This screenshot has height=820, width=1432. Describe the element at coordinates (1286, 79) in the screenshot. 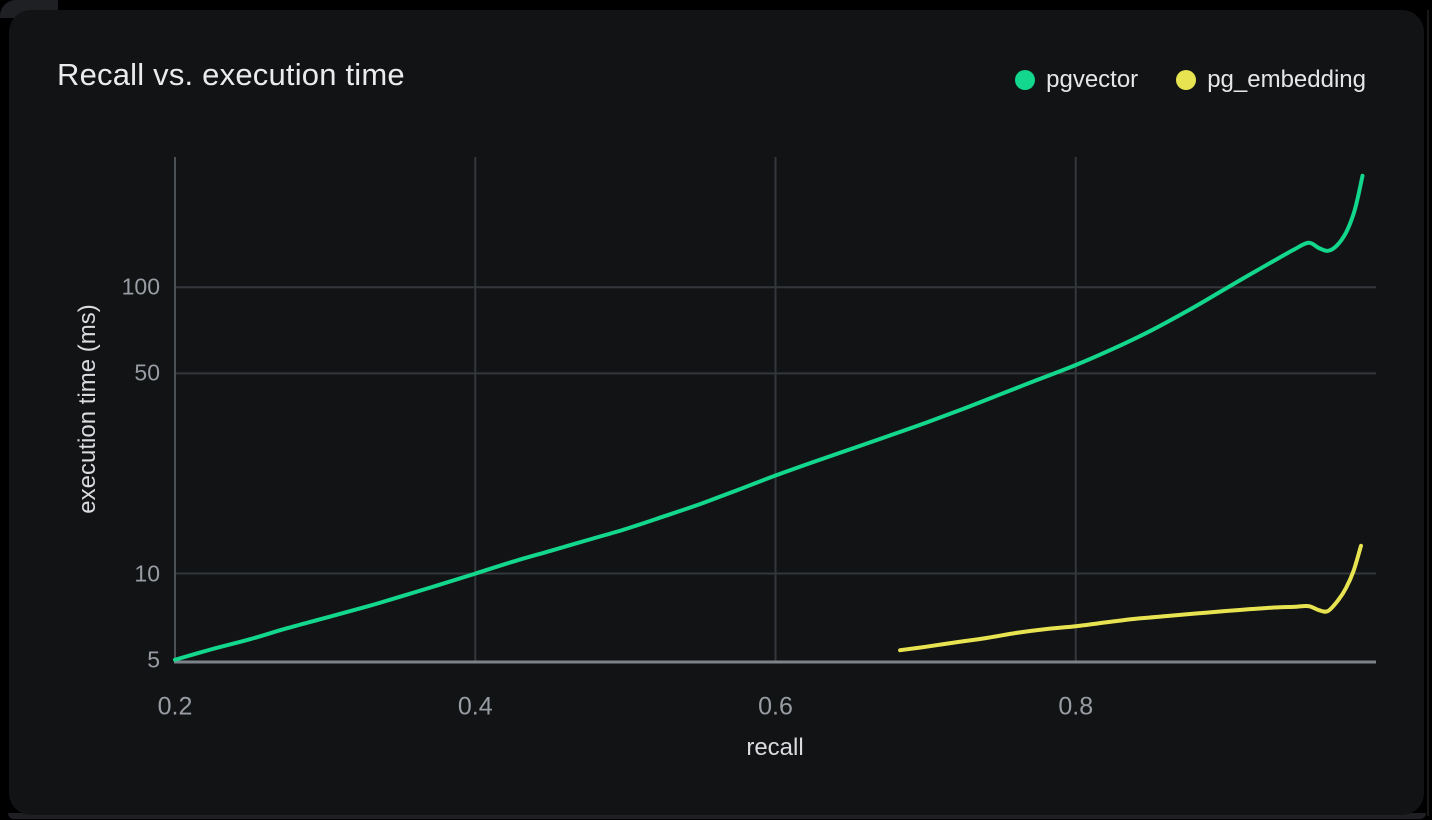

I see `legend-label-pg-embedding: pg_embedding` at that location.